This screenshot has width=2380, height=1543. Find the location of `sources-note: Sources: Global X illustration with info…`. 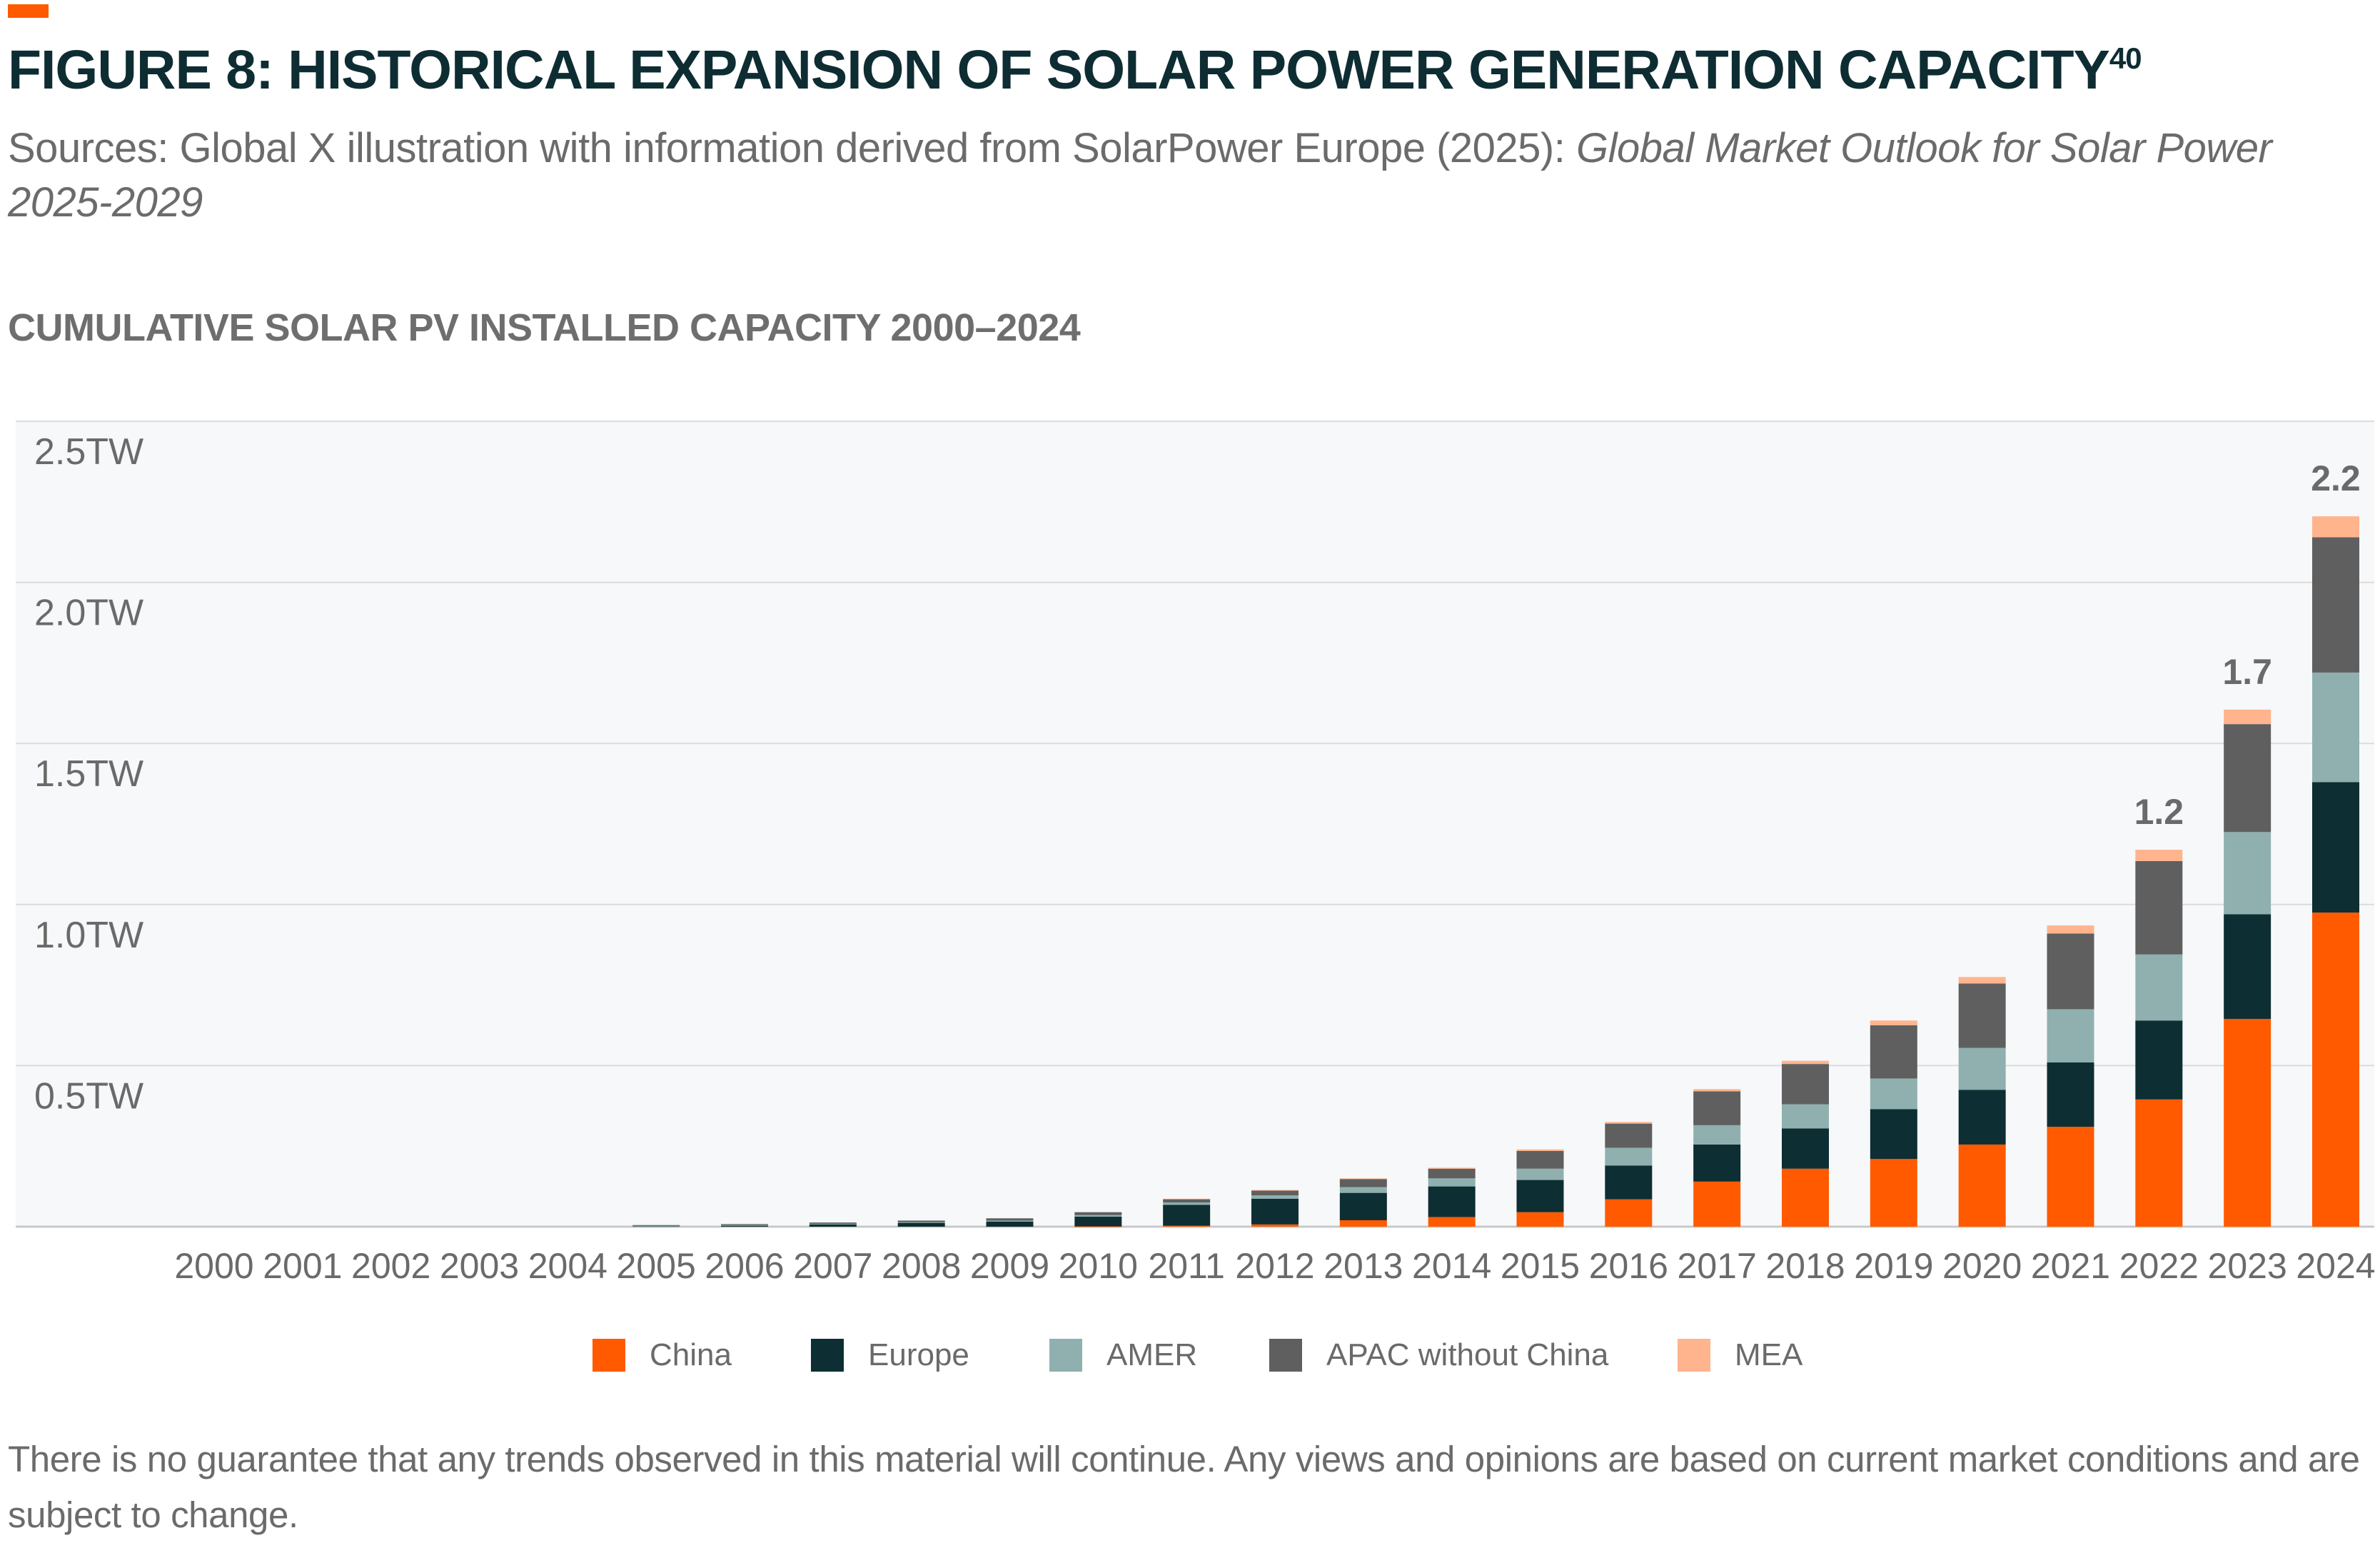

sources-note: Sources: Global X illustration with info… is located at coordinates (1186, 175).